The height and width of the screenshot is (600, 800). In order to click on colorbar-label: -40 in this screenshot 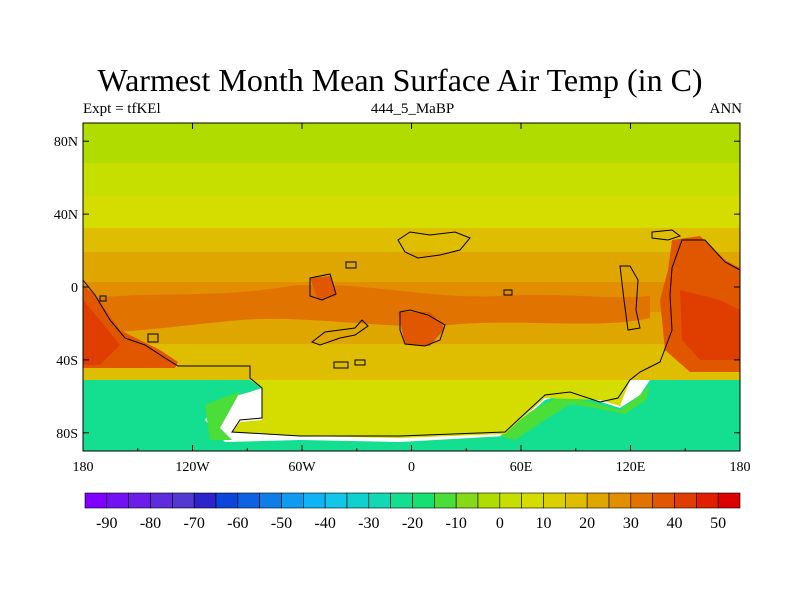, I will do `click(325, 523)`.